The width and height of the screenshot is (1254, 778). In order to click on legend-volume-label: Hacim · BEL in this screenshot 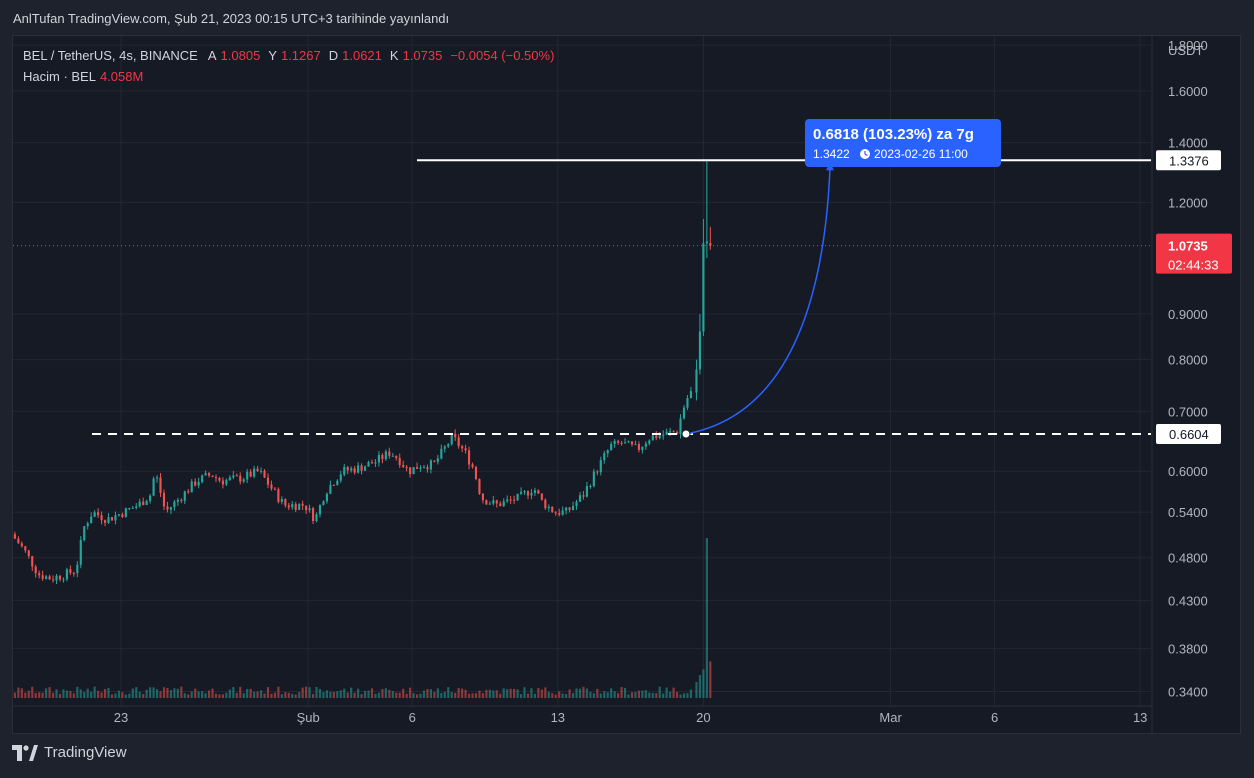, I will do `click(59, 76)`.